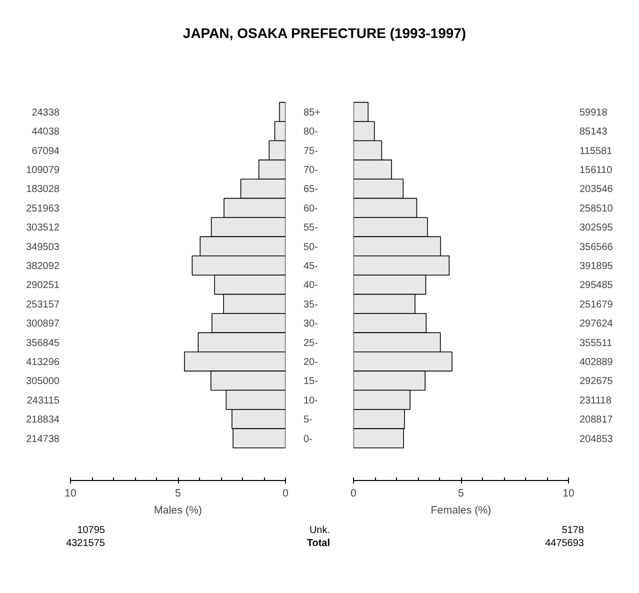 This screenshot has height=593, width=639. What do you see at coordinates (85, 543) in the screenshot?
I see `text: 4321575` at bounding box center [85, 543].